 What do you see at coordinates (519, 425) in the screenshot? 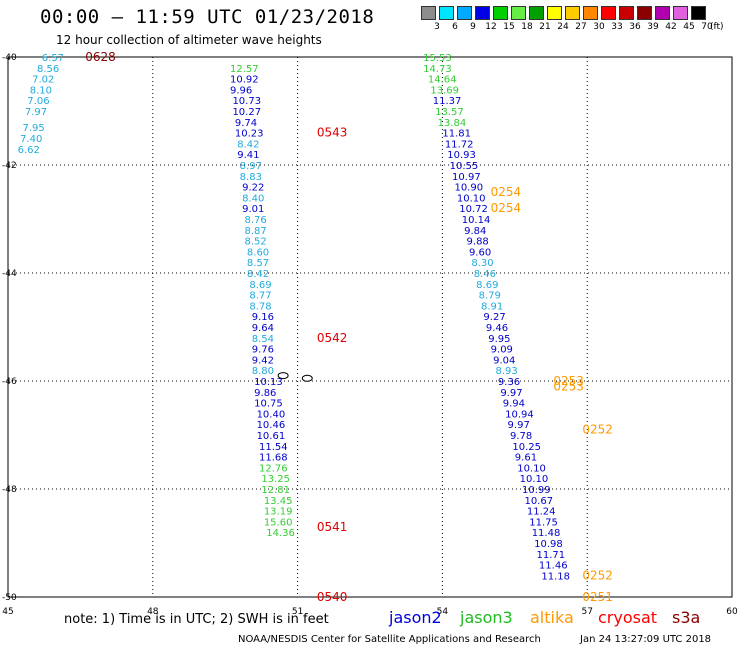
I see `wave-height-point: 9.97` at bounding box center [519, 425].